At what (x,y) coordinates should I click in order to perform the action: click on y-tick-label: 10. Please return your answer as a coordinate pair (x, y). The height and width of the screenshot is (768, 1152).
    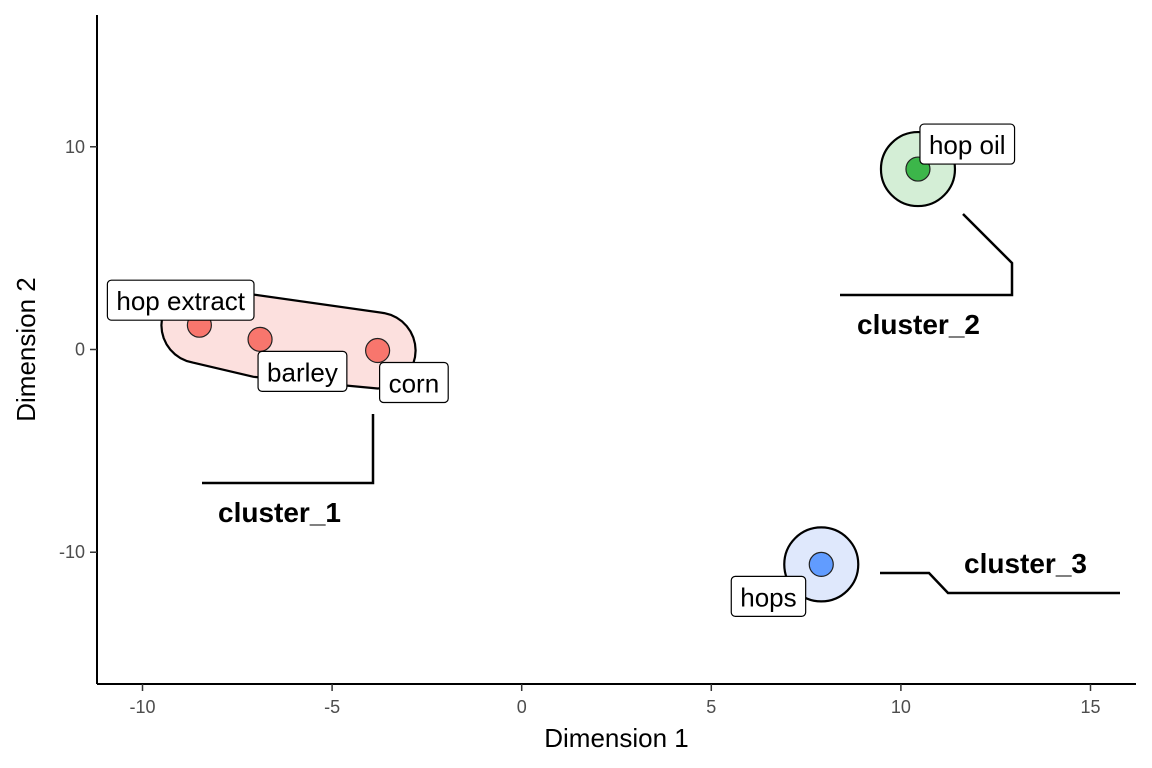
    Looking at the image, I should click on (75, 147).